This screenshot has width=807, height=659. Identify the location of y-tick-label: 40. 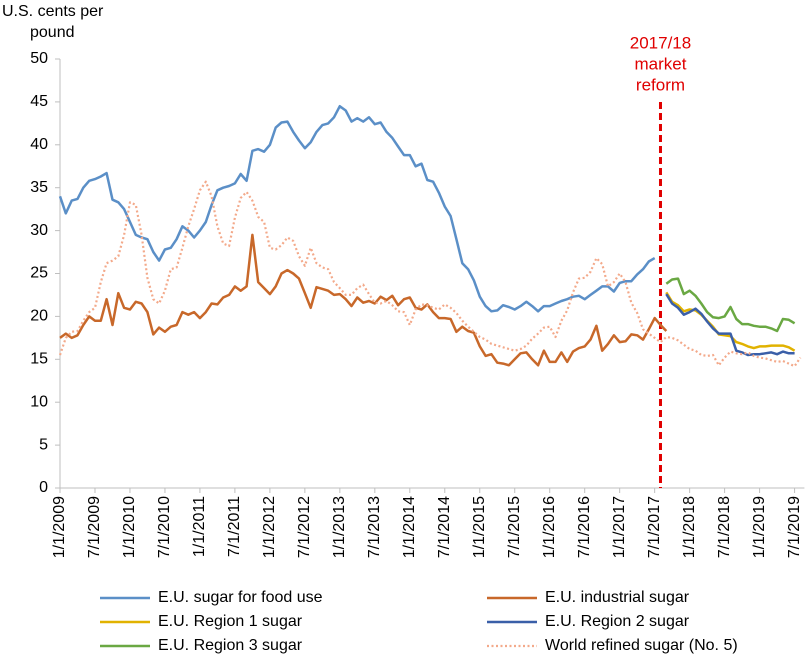
(39, 144).